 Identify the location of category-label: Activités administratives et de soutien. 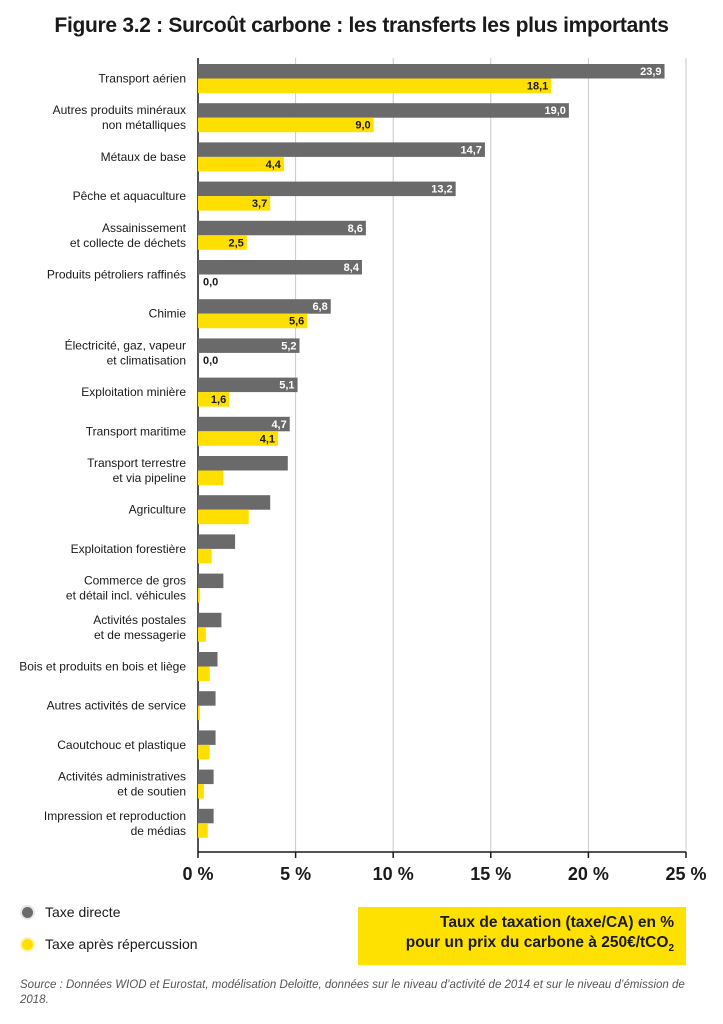
(122, 784).